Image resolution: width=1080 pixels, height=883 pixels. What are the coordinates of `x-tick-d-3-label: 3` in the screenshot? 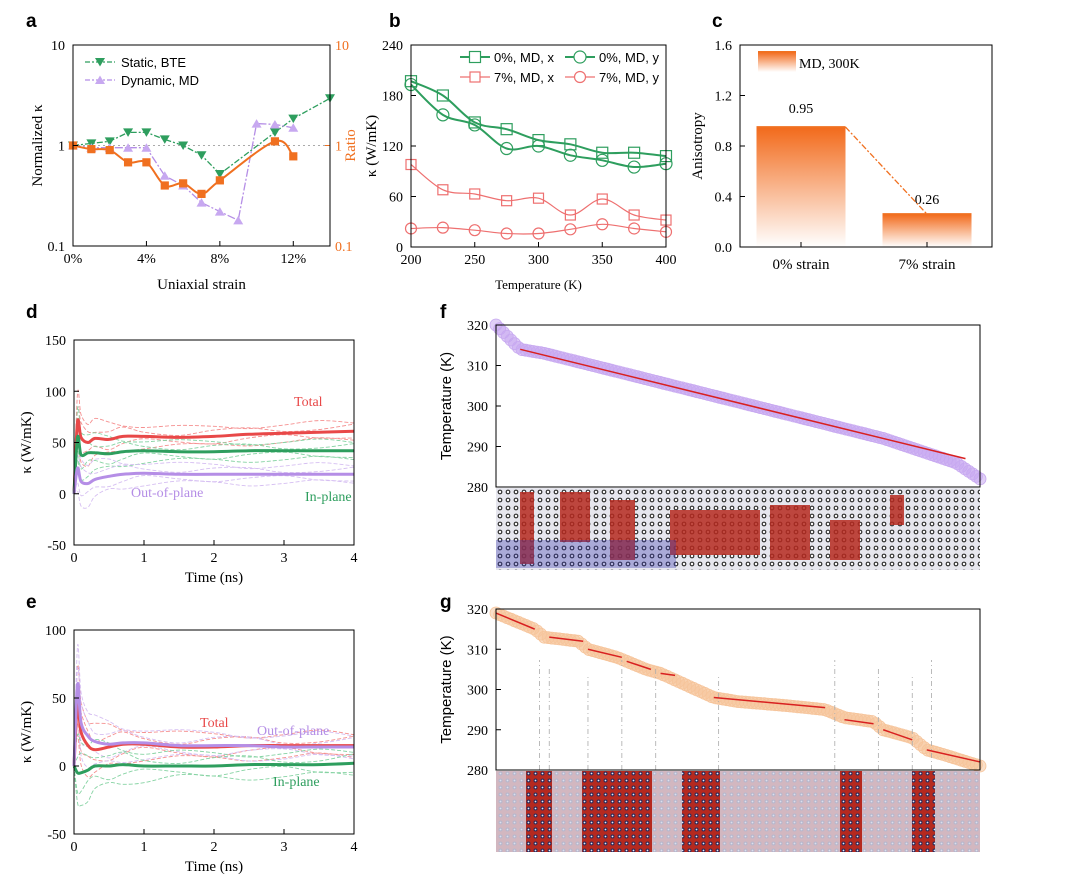 It's located at (284, 558).